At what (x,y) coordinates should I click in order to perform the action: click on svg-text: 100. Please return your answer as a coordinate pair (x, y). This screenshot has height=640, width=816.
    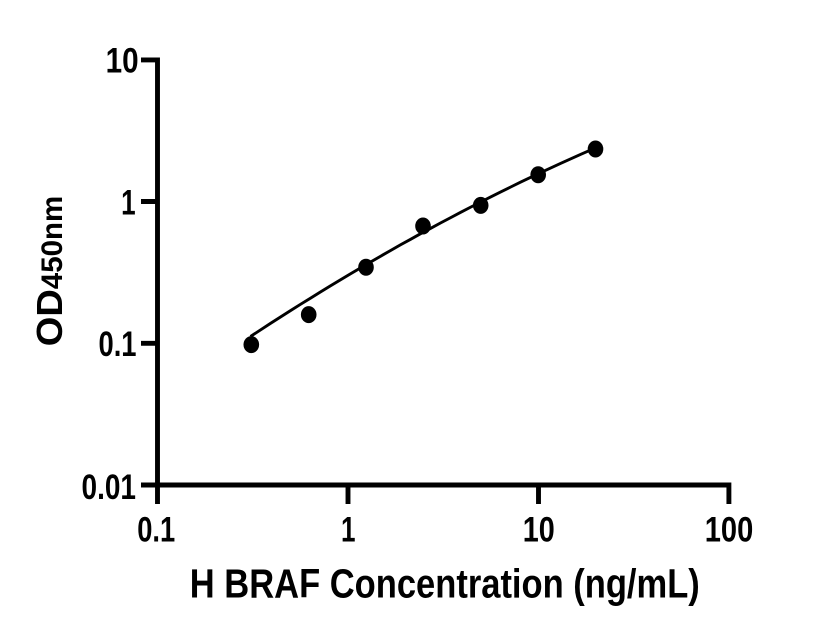
    Looking at the image, I should click on (729, 530).